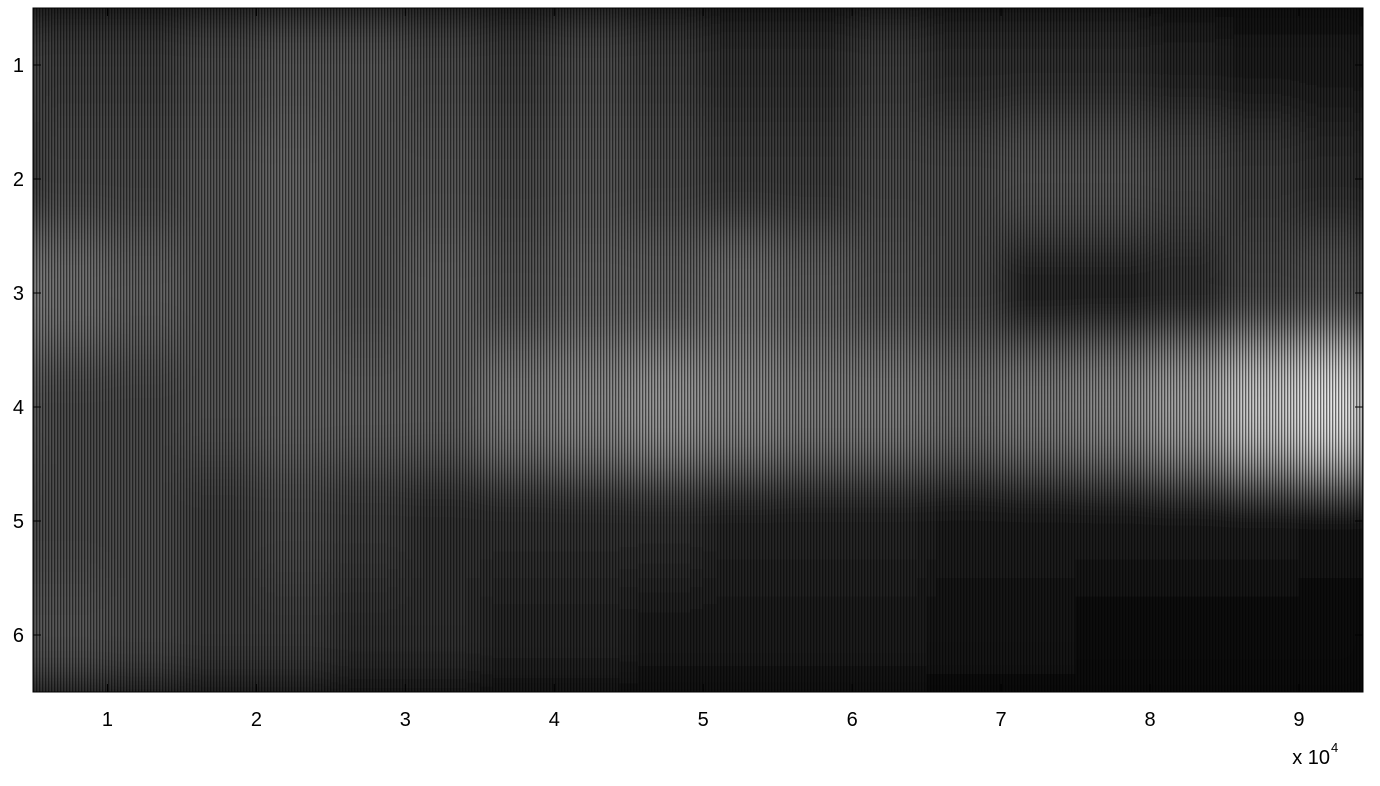  Describe the element at coordinates (1334, 747) in the screenshot. I see `x-multiplier-exponent: 4` at that location.